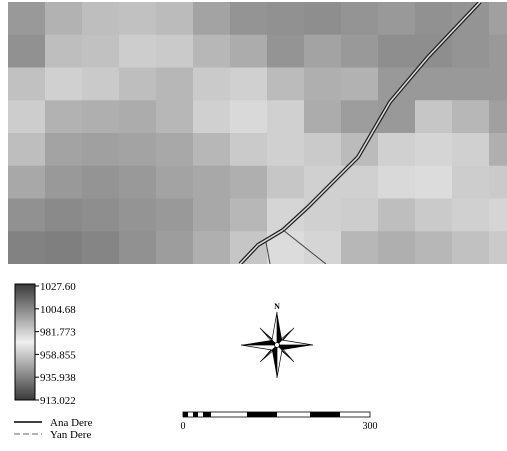 The height and width of the screenshot is (451, 507). I want to click on legend-tick-label: 1004.68, so click(58, 310).